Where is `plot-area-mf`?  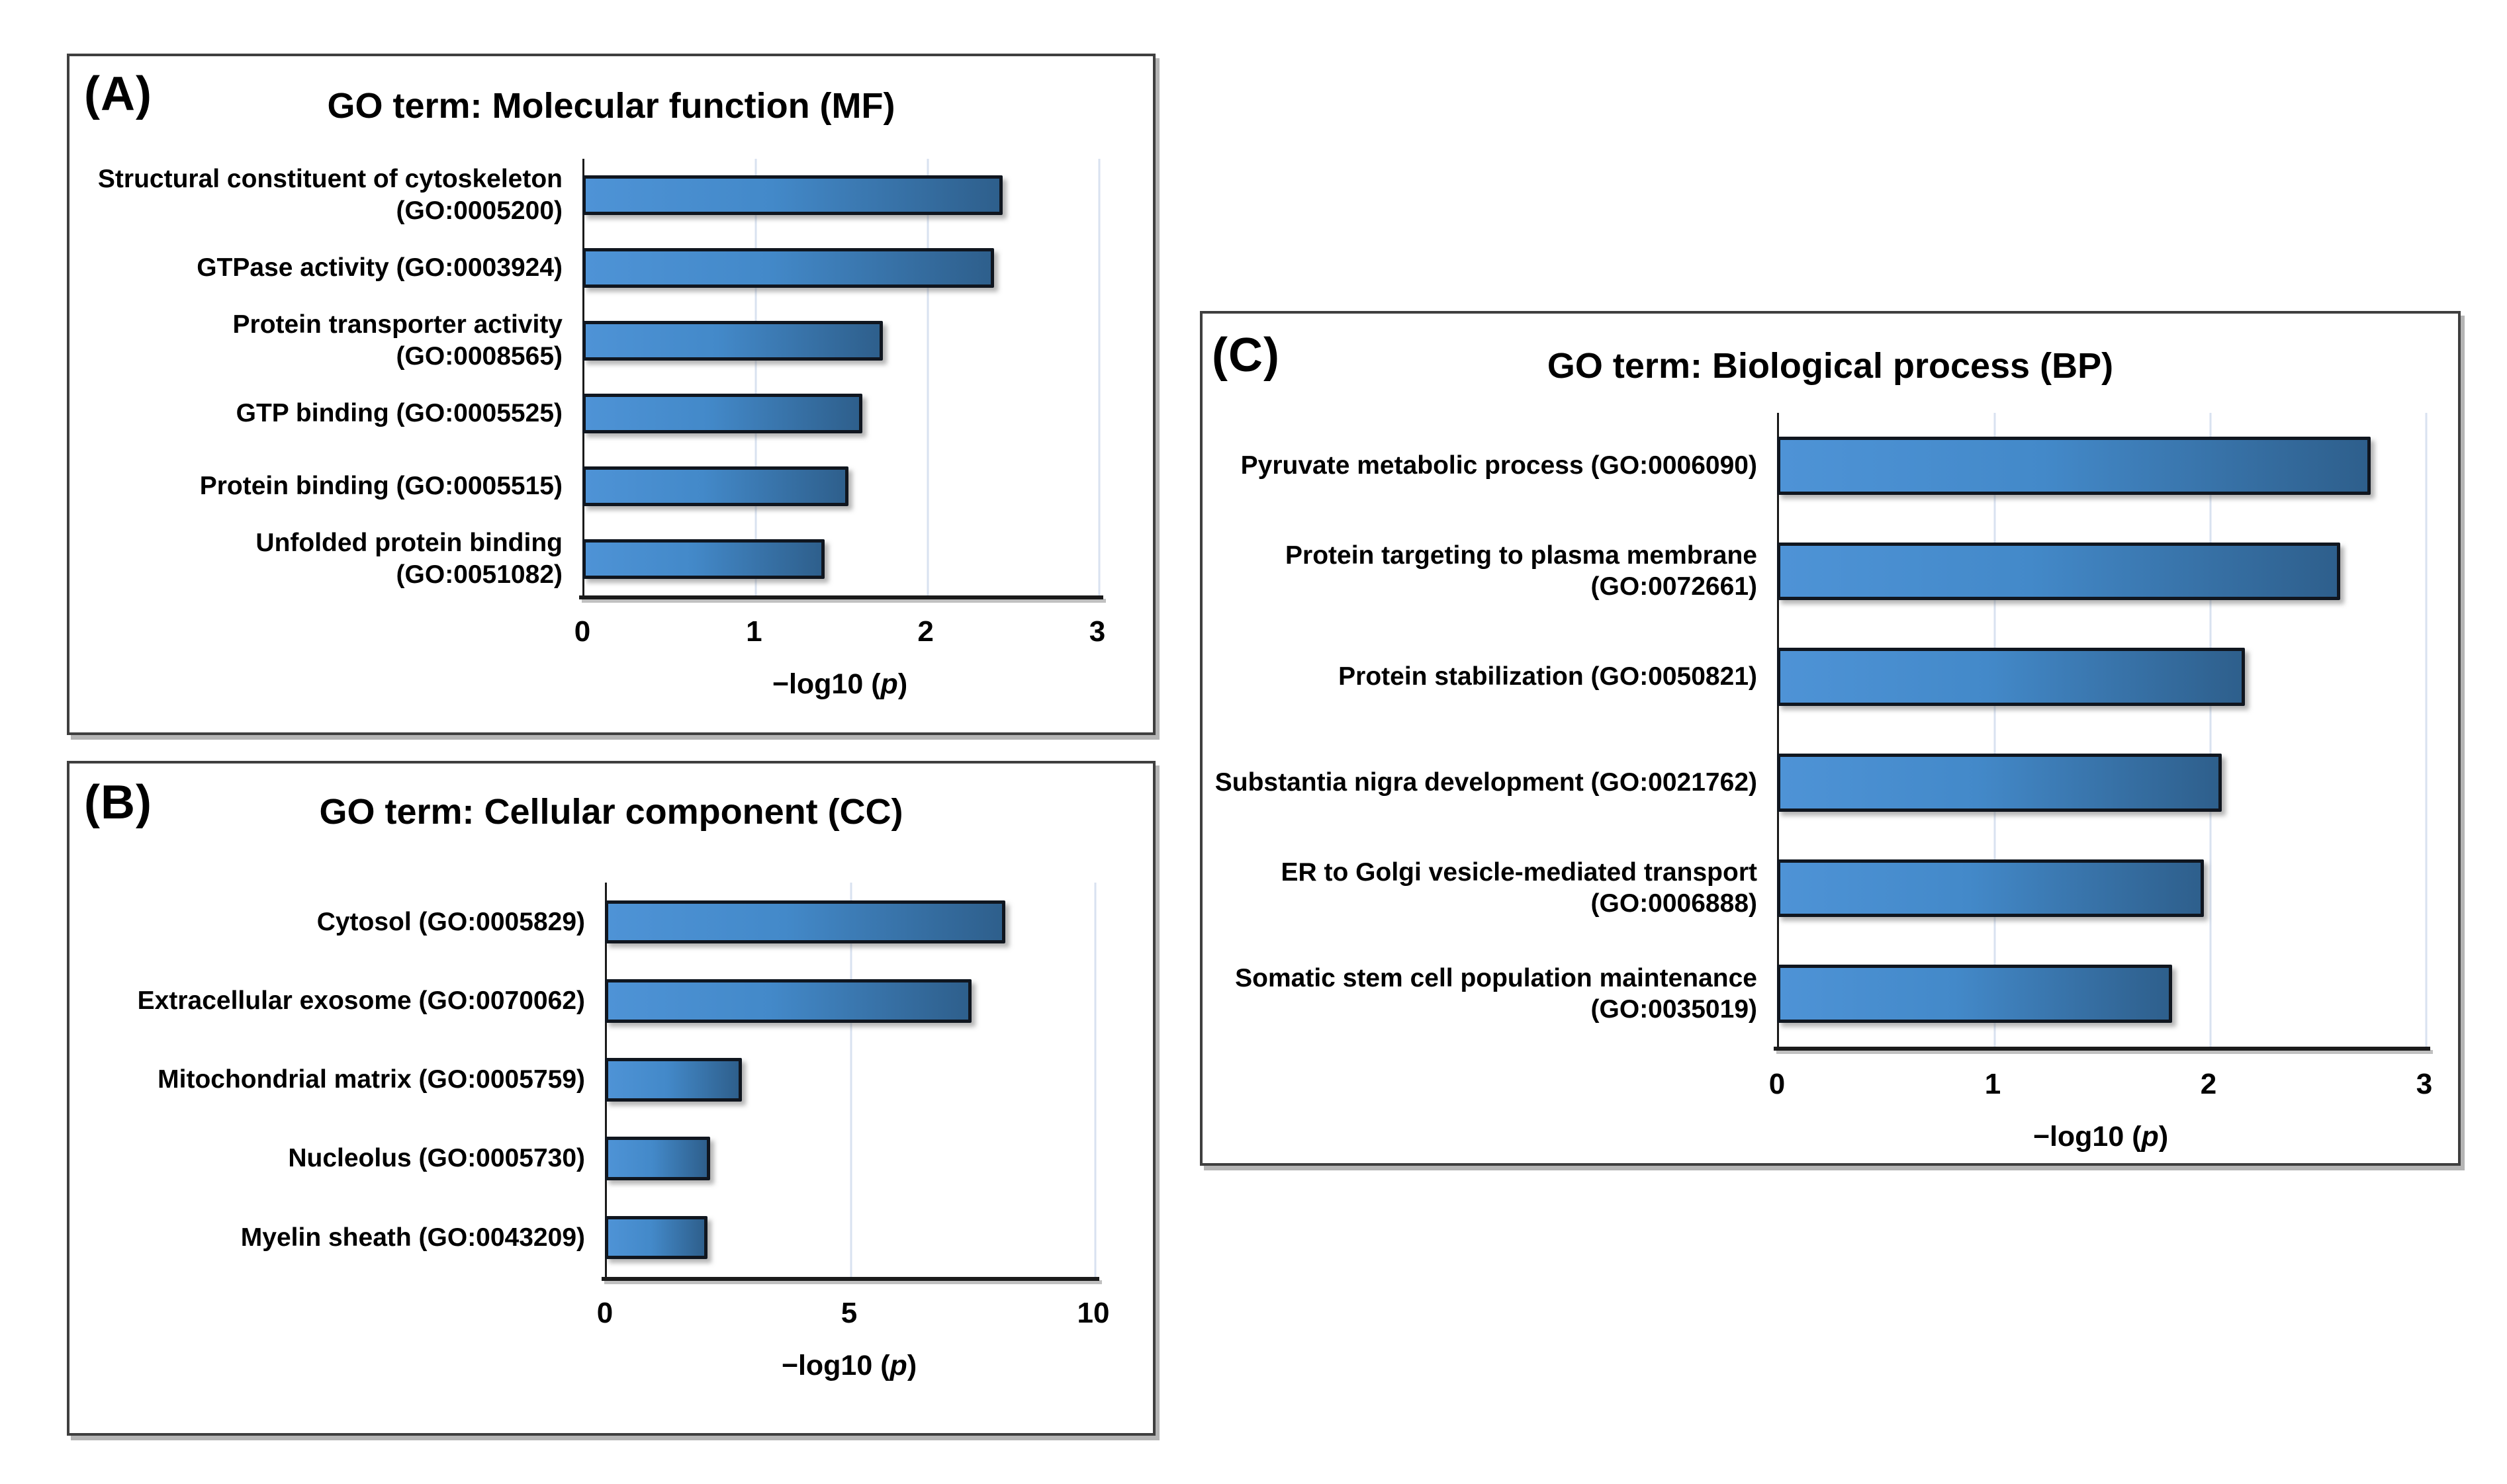
plot-area-mf is located at coordinates (842, 377).